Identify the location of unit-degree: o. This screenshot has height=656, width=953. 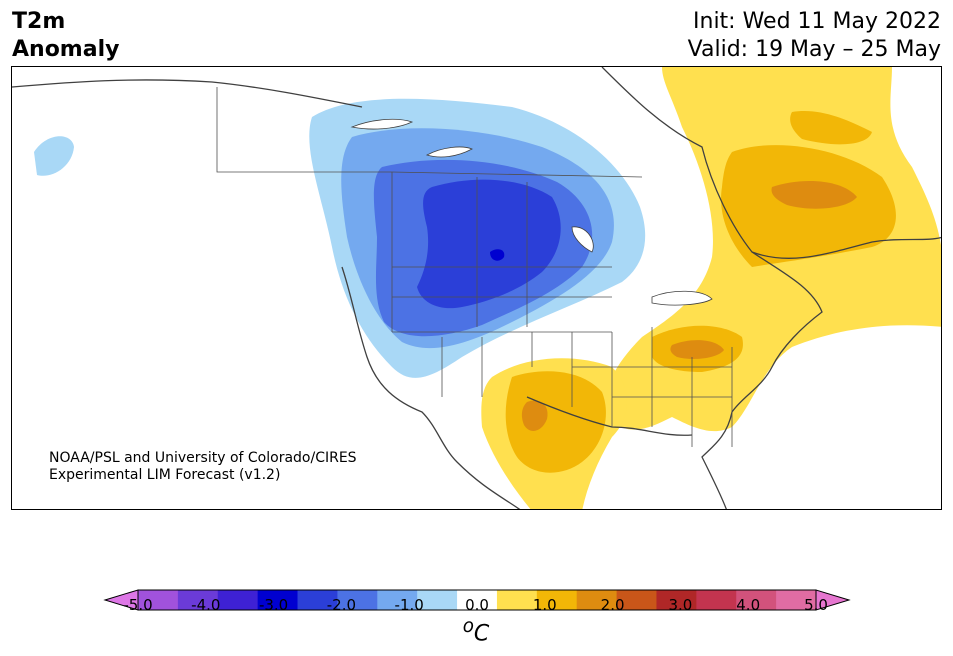
(468, 626).